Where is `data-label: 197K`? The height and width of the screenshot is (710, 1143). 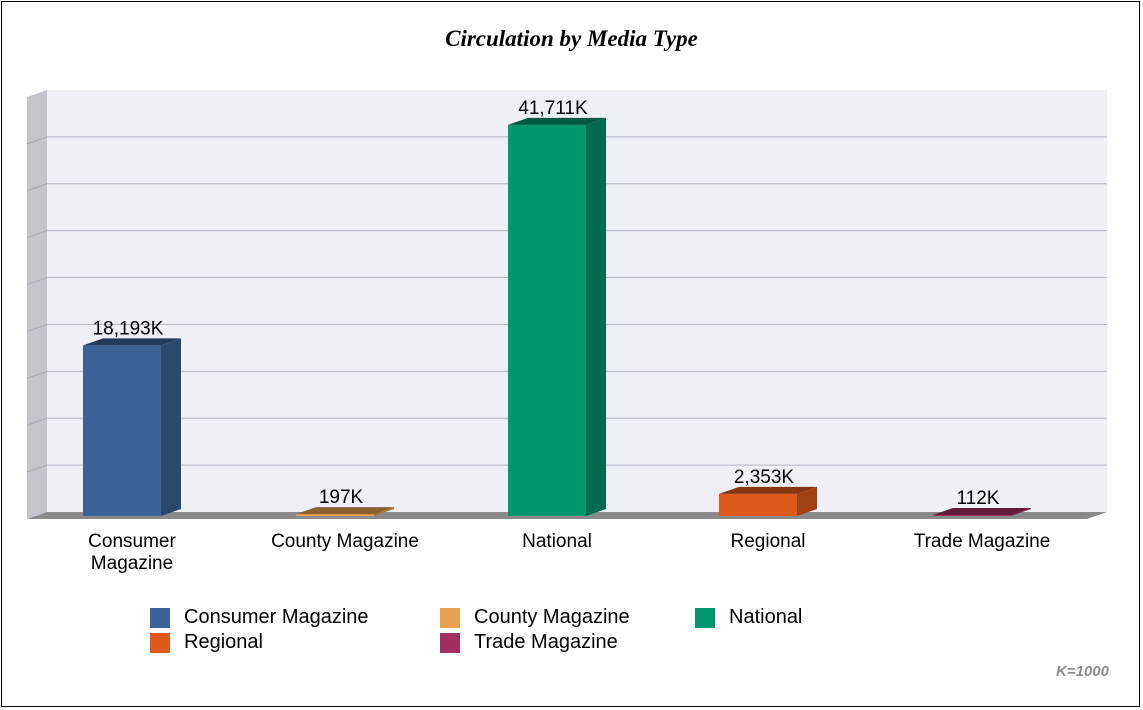 data-label: 197K is located at coordinates (341, 497).